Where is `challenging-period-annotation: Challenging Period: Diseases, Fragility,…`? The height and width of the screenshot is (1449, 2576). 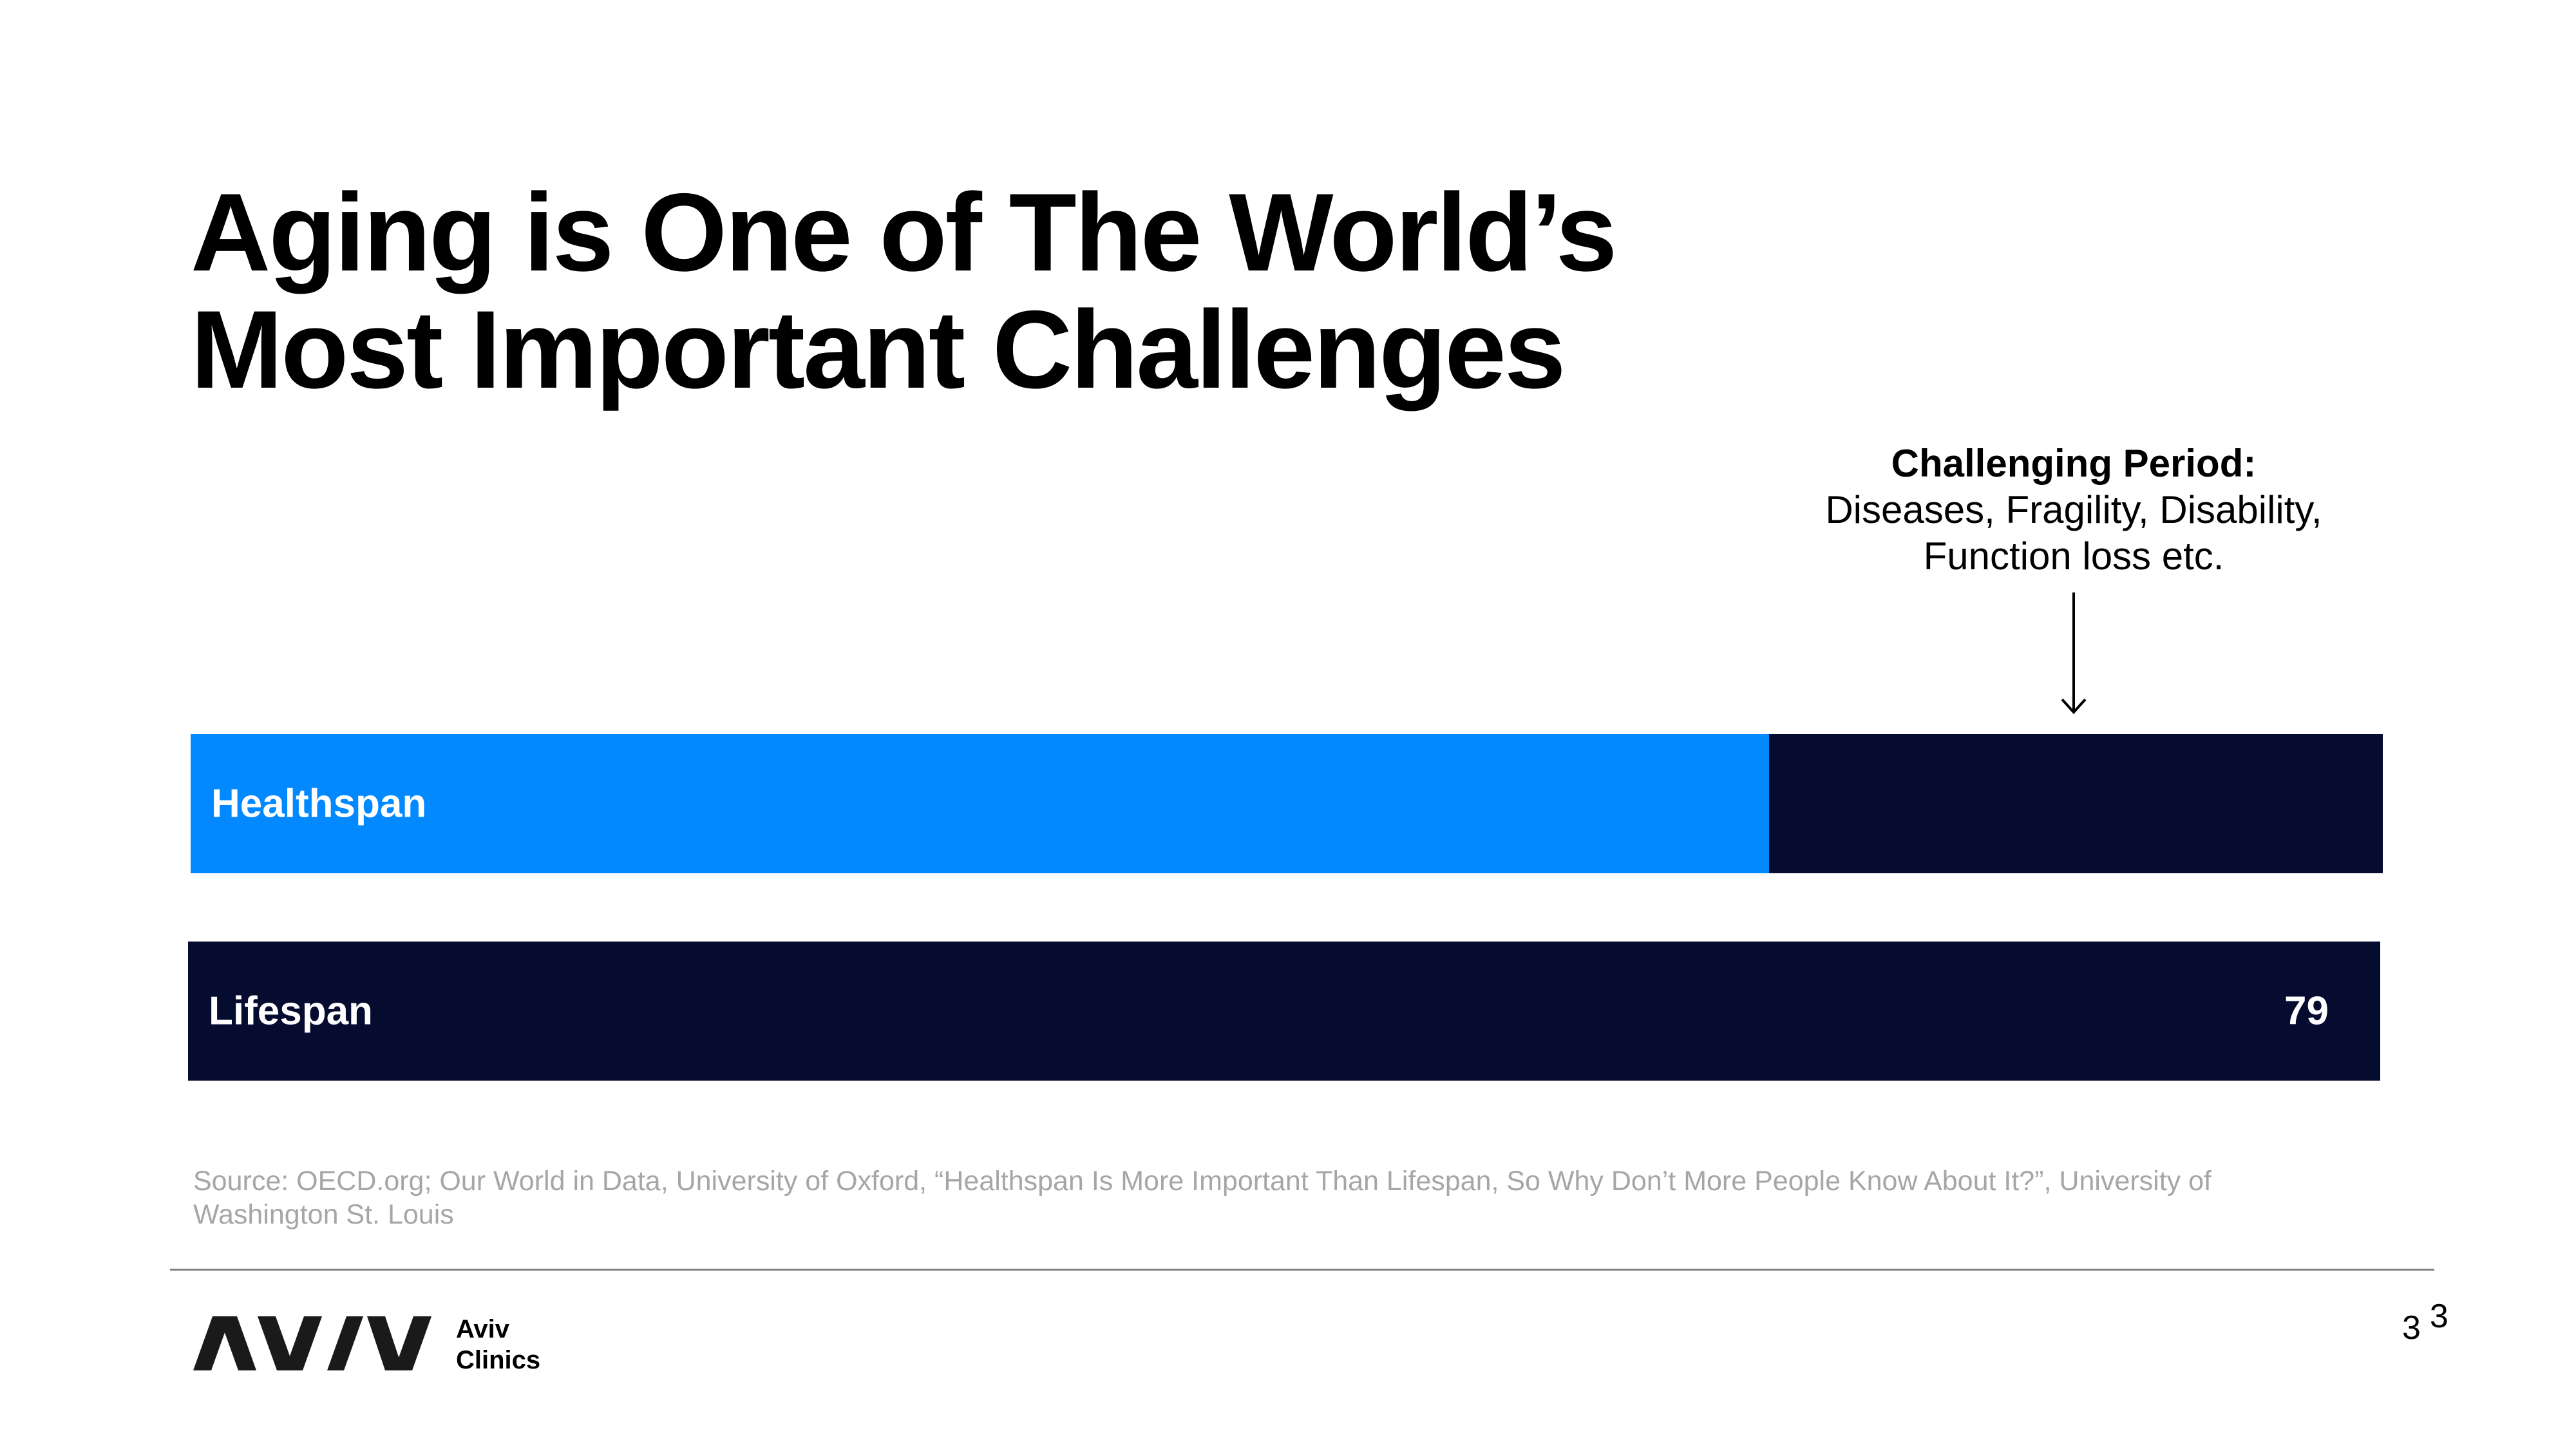 challenging-period-annotation: Challenging Period: Diseases, Fragility,… is located at coordinates (2073, 510).